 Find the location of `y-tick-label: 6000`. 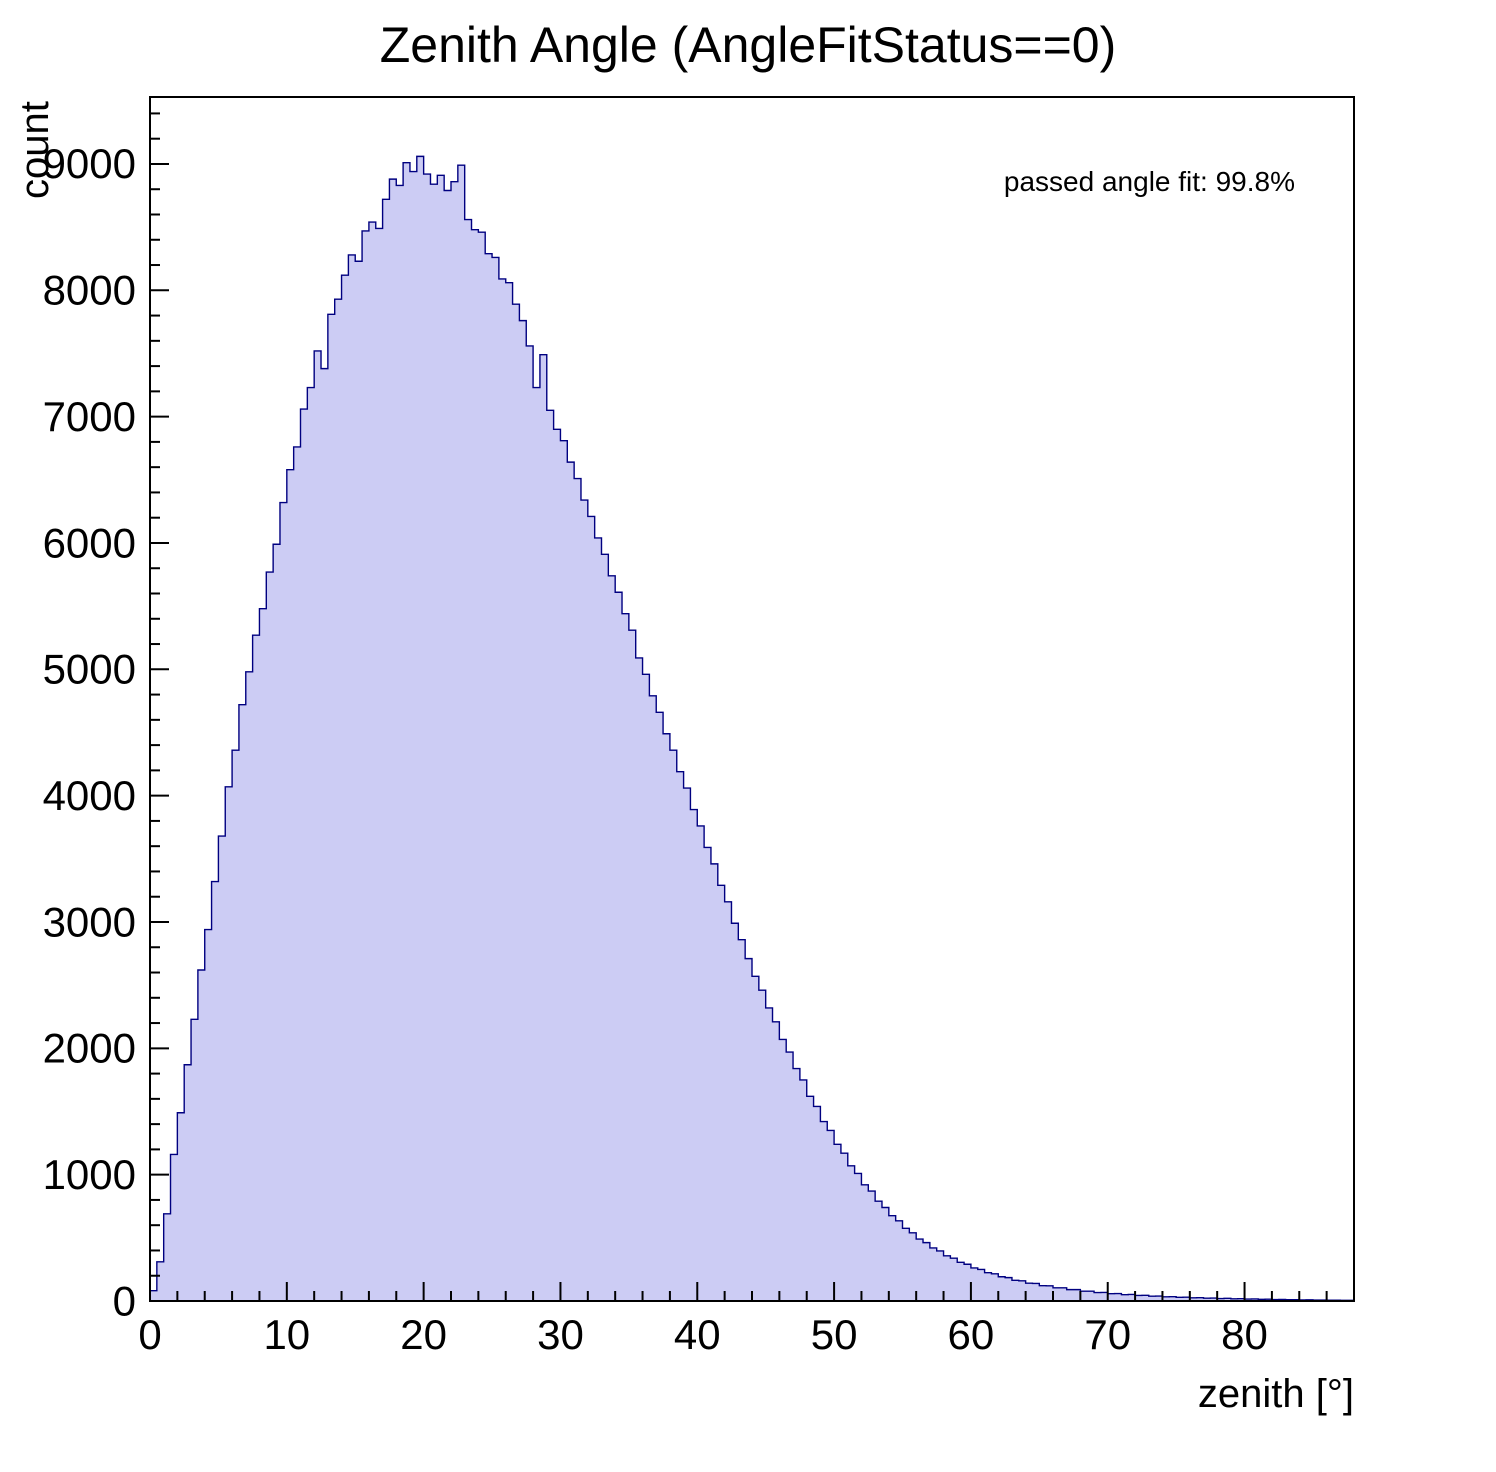

y-tick-label: 6000 is located at coordinates (89, 542).